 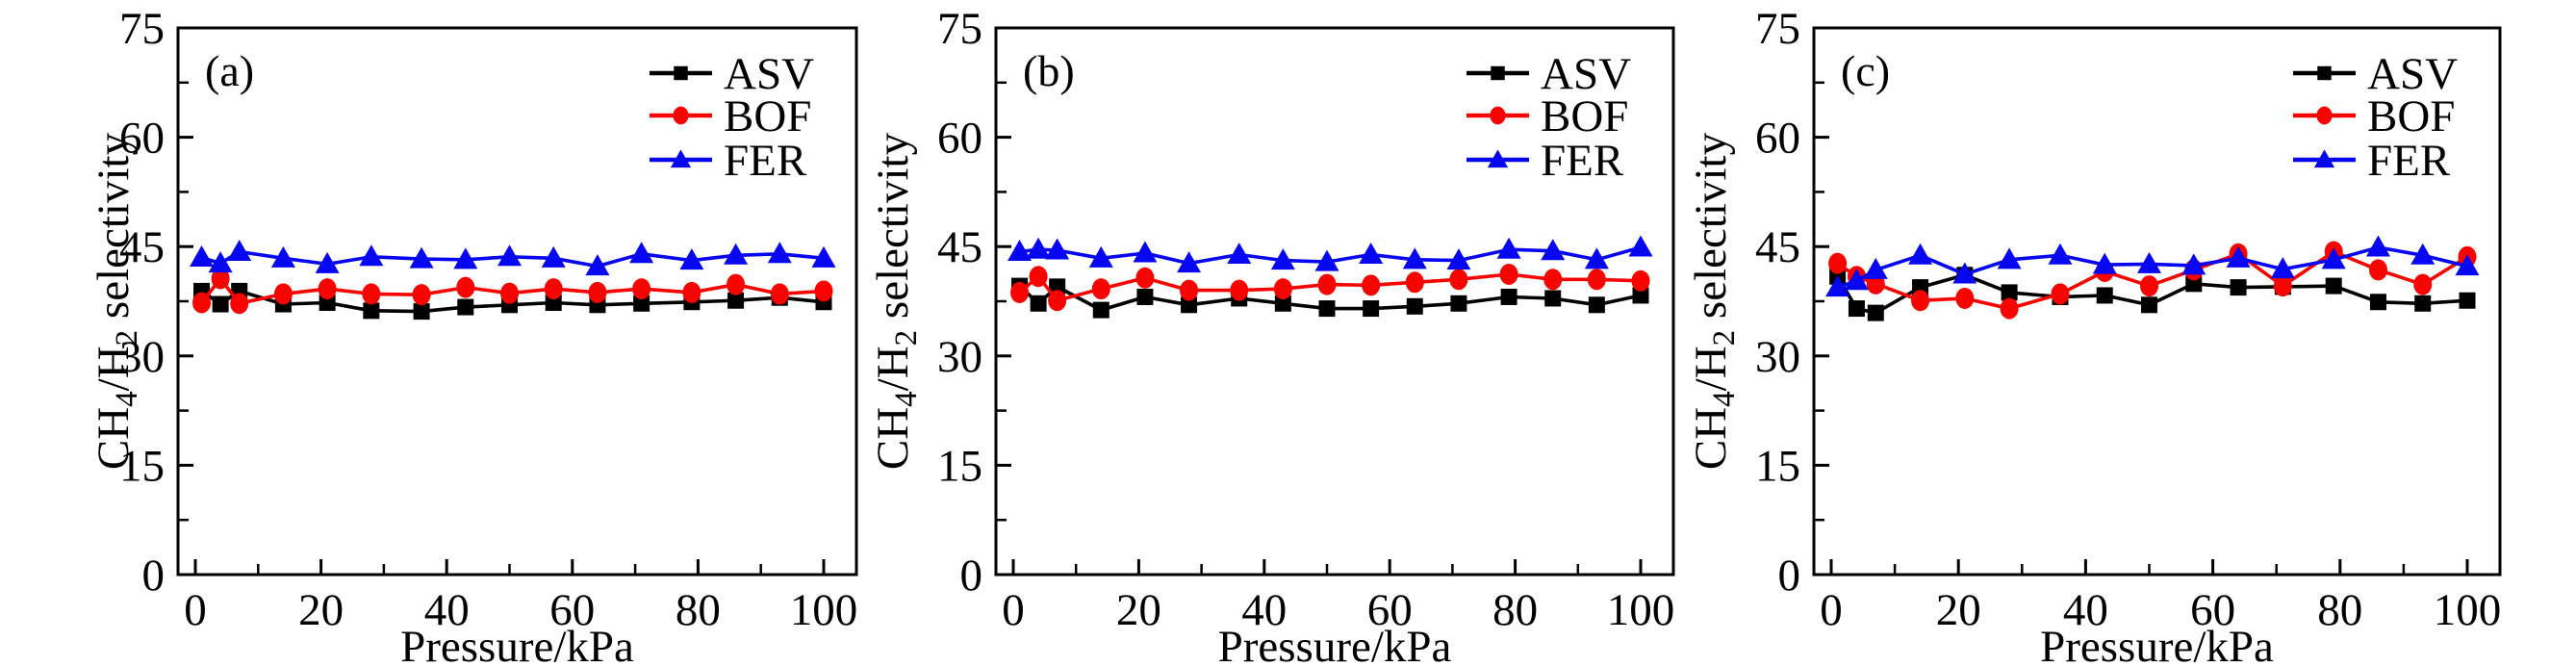 I want to click on y-tick-label: 75, so click(x=959, y=29).